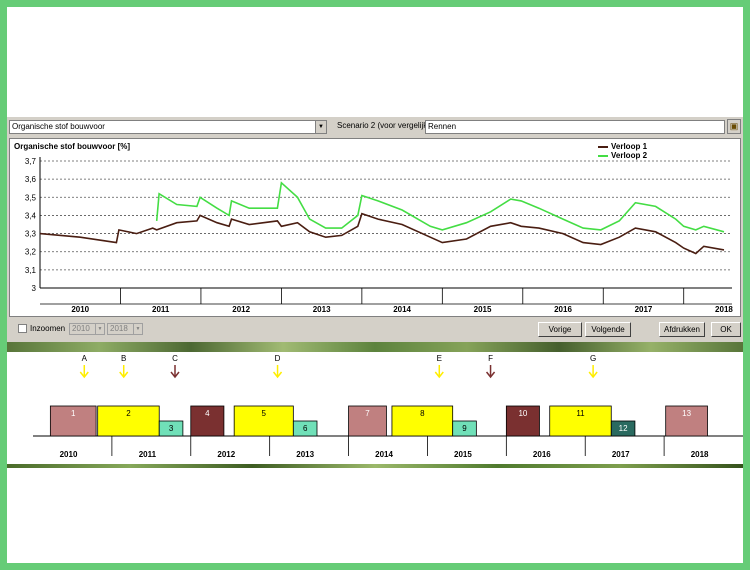  I want to click on crop-block-label: 9, so click(464, 428).